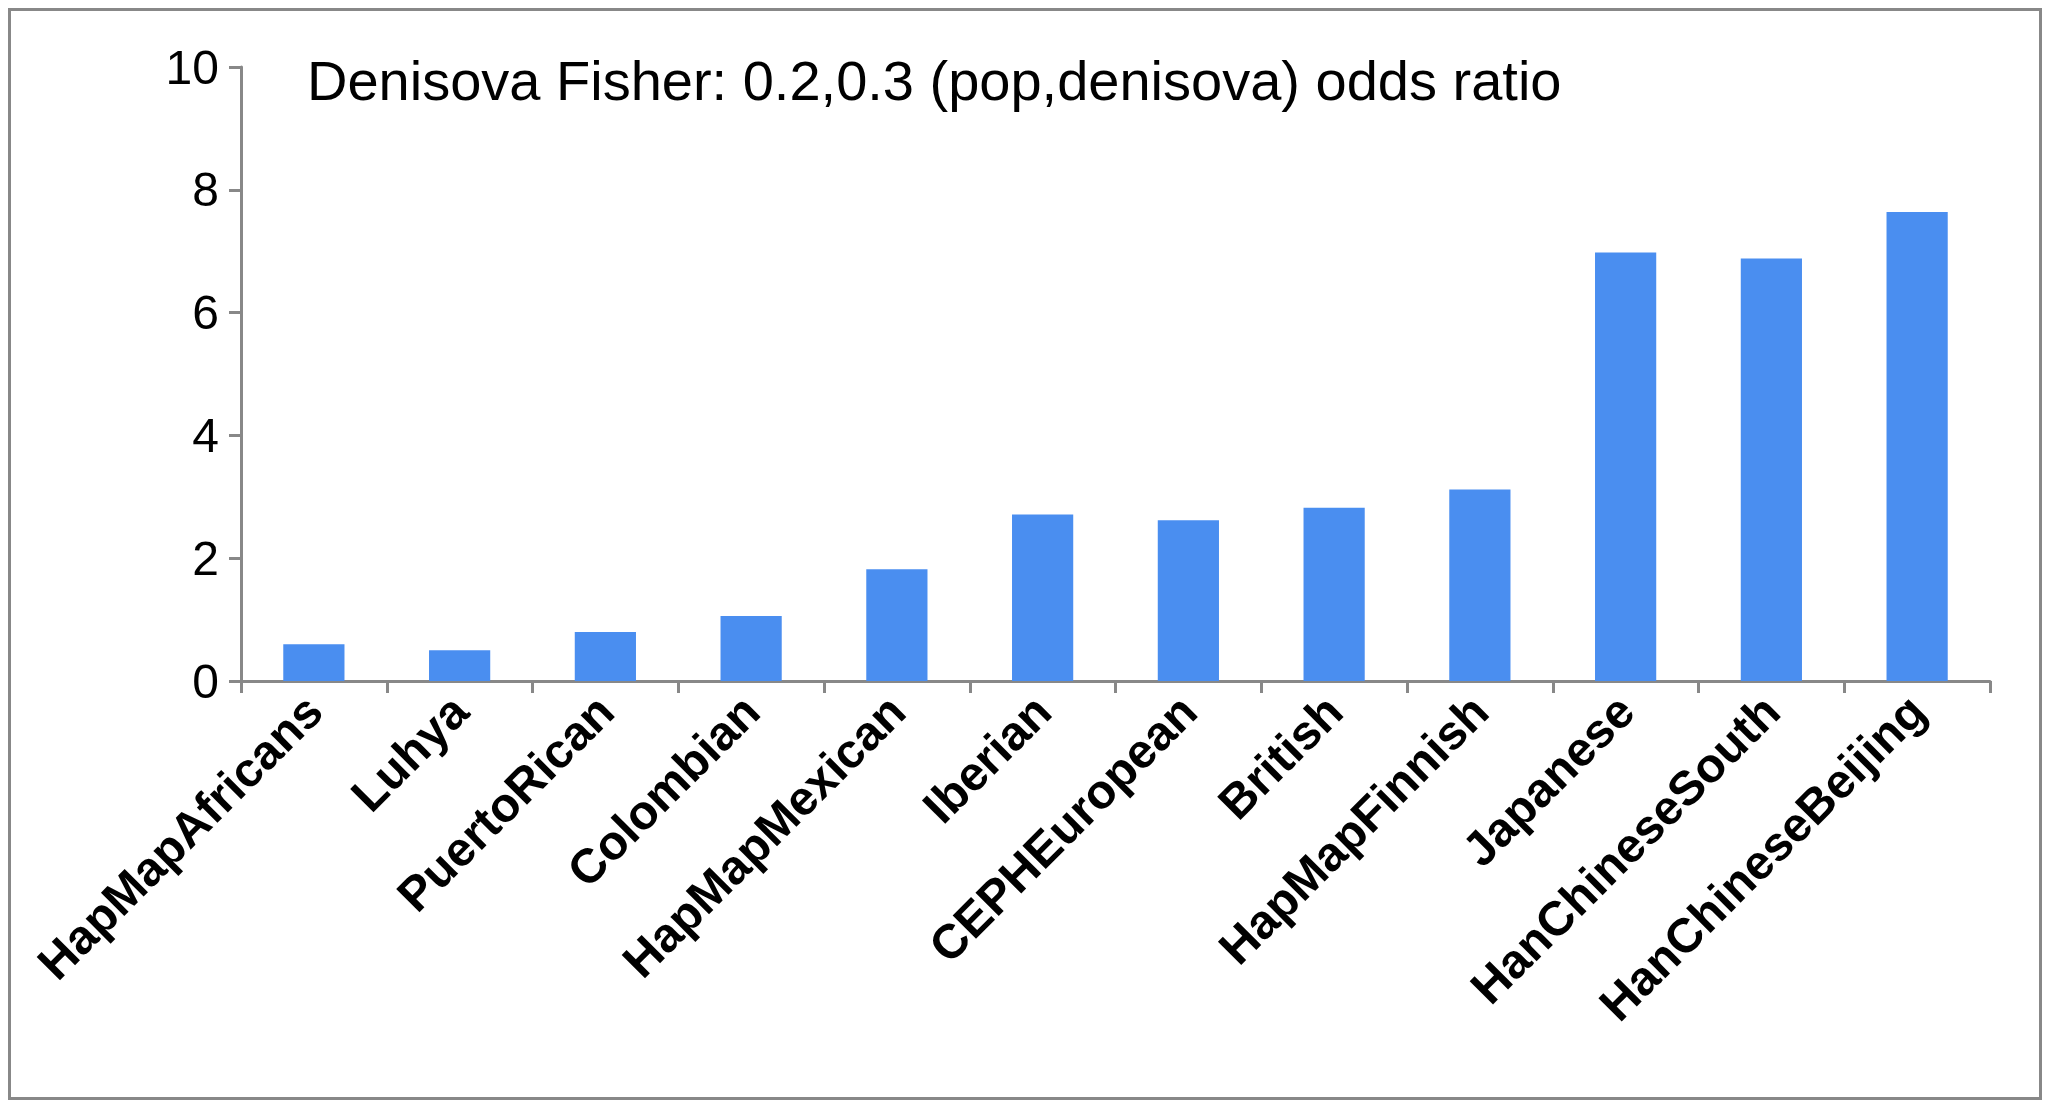 The width and height of the screenshot is (2054, 1112). Describe the element at coordinates (205, 435) in the screenshot. I see `y-tick-label: 4` at that location.